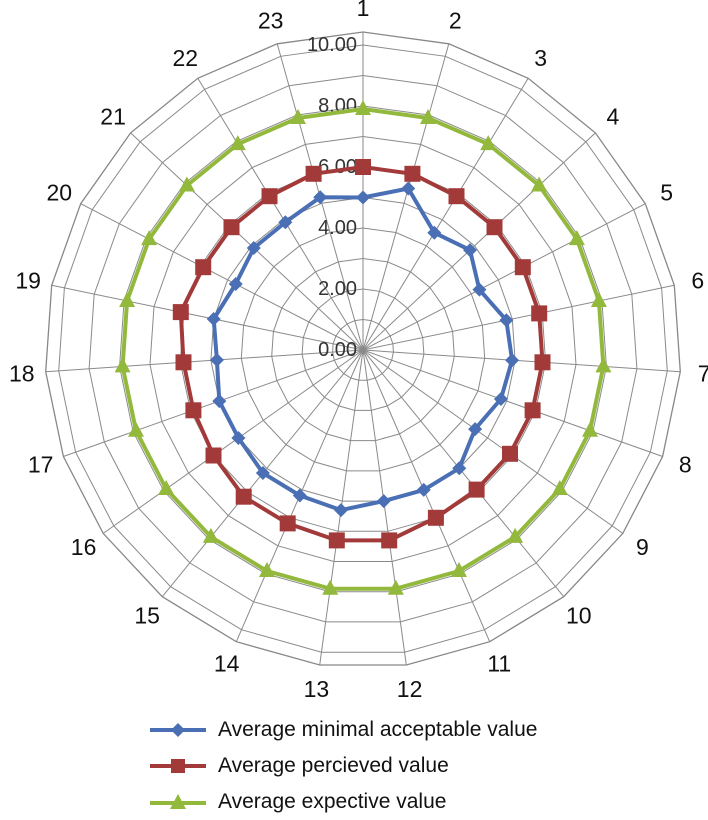 The height and width of the screenshot is (820, 708). Describe the element at coordinates (703, 373) in the screenshot. I see `category-label: 7` at that location.